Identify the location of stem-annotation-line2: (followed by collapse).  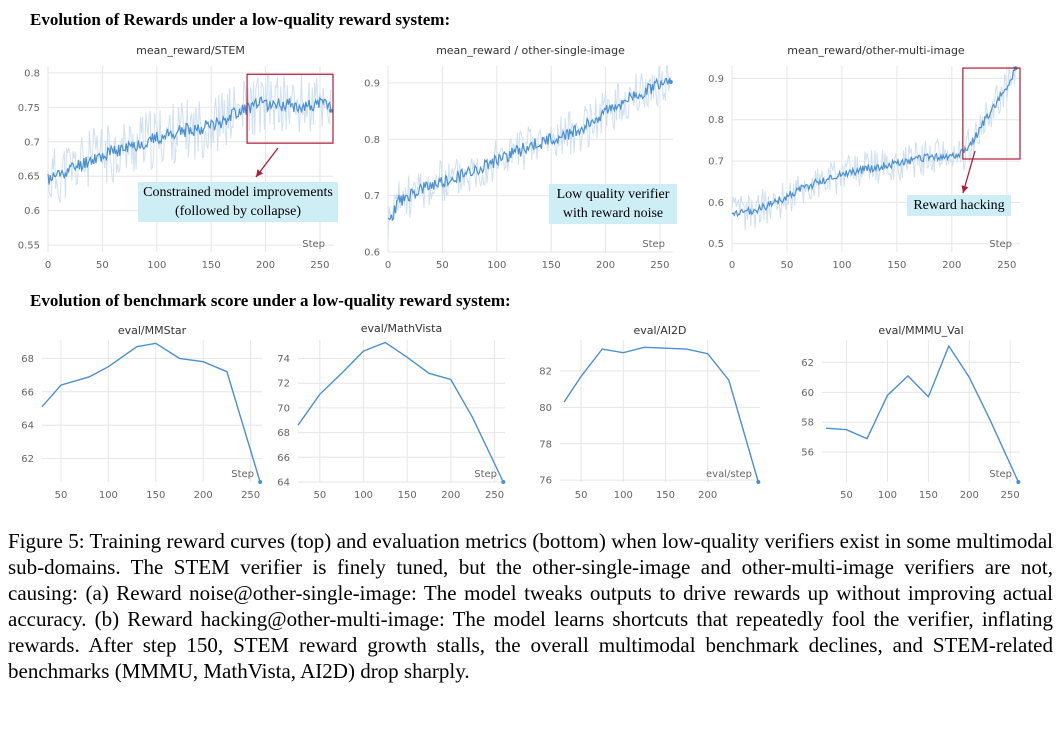
(238, 211).